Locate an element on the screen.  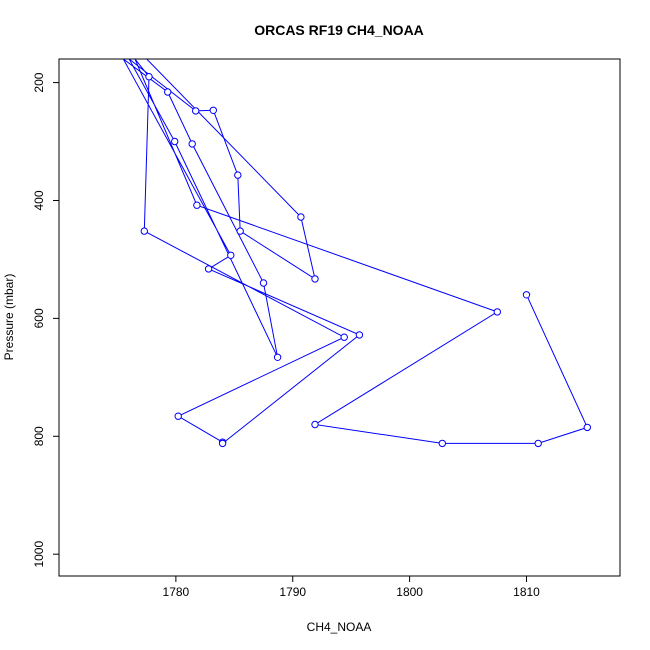
y-tick-label: 600 is located at coordinates (39, 318).